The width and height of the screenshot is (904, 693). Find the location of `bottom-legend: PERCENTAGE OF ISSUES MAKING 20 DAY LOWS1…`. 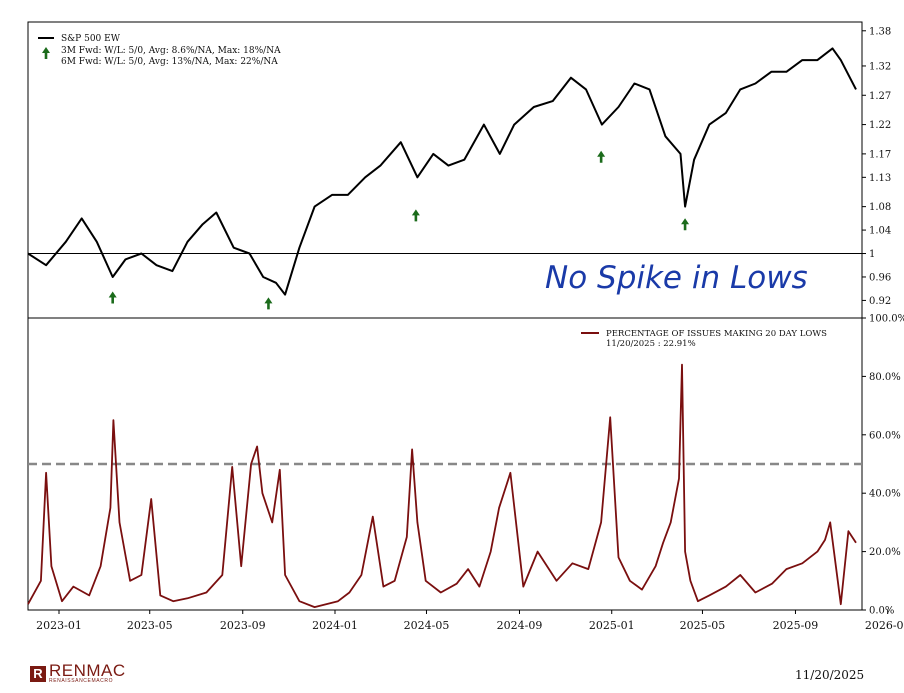

bottom-legend: PERCENTAGE OF ISSUES MAKING 20 DAY LOWS1… is located at coordinates (704, 339).